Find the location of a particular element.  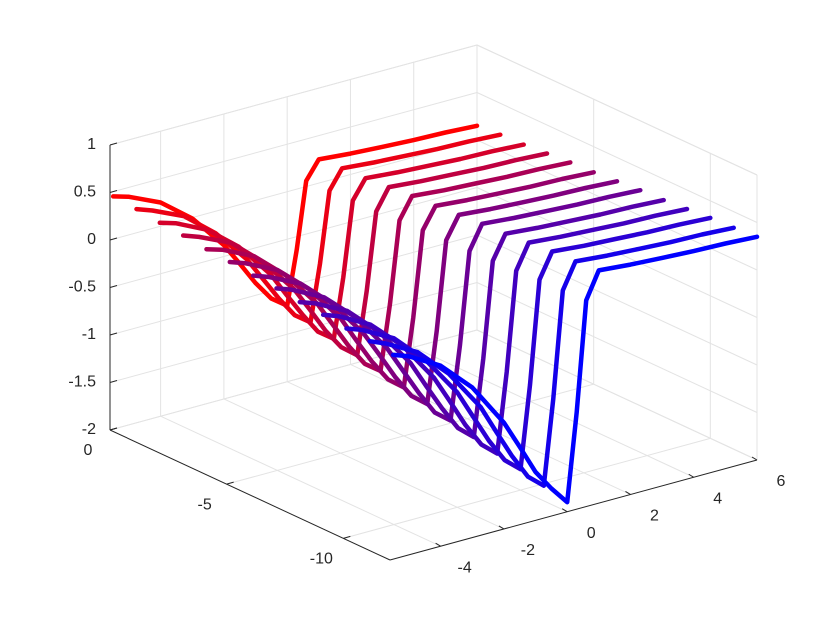

y-tick-label: 0 is located at coordinates (88, 450).